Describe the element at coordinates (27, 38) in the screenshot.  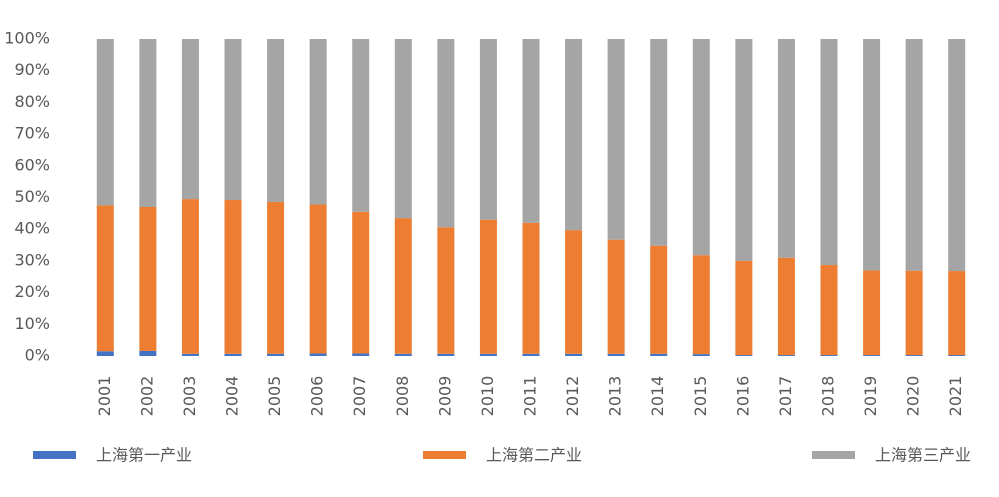
I see `y-tick-label: 100%` at that location.